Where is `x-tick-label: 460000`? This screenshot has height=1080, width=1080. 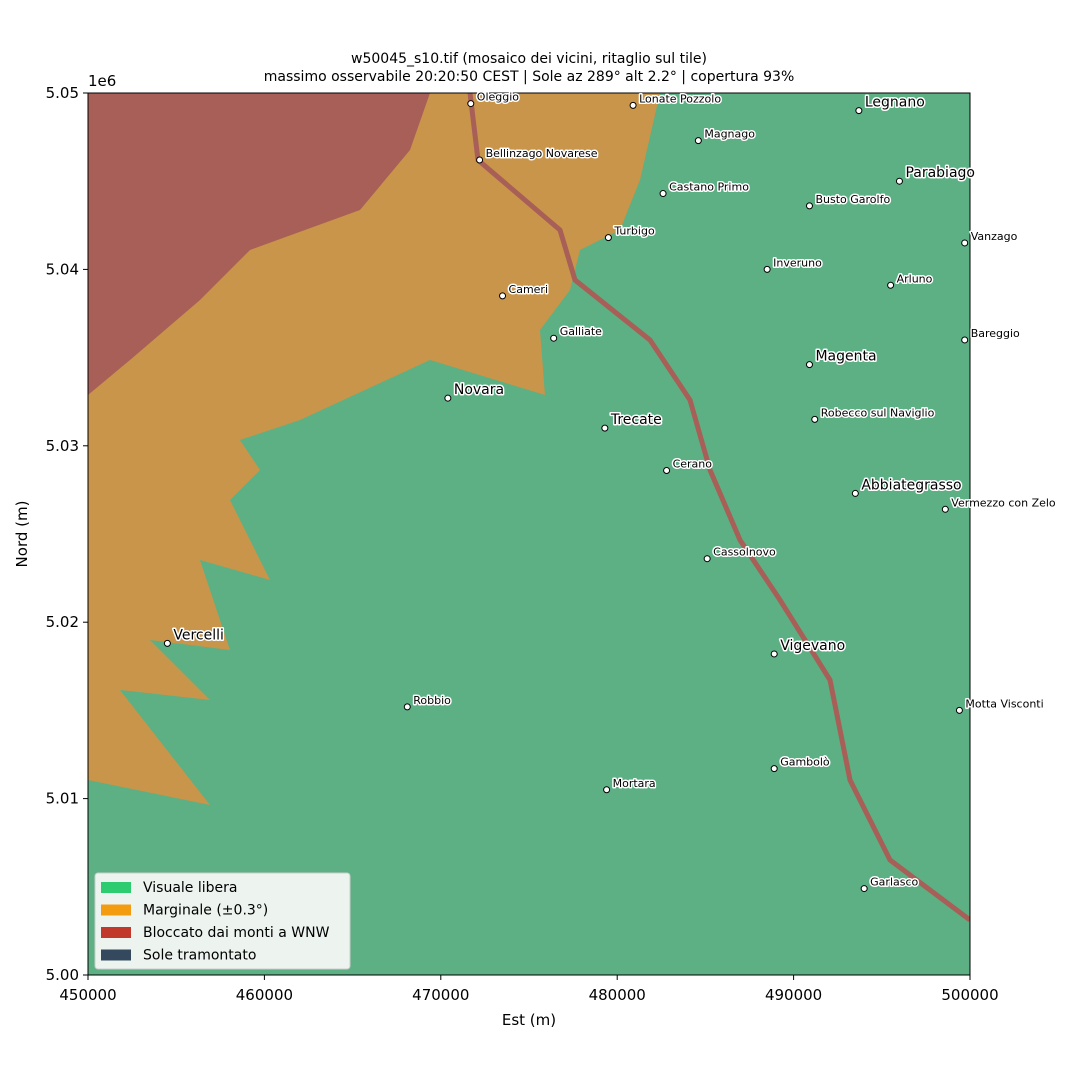 x-tick-label: 460000 is located at coordinates (264, 995).